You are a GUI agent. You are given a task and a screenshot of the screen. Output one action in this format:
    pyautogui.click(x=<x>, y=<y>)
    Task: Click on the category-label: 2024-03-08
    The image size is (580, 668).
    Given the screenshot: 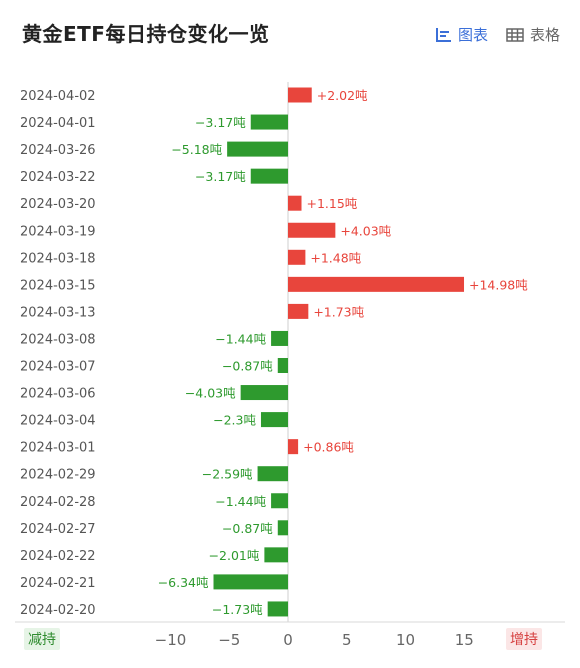 What is the action you would take?
    pyautogui.click(x=58, y=339)
    